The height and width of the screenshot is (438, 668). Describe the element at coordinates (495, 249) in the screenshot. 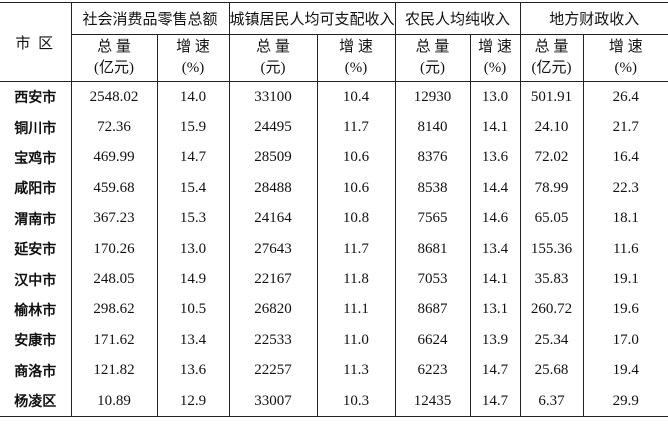

I see `cell-value: 13.4` at that location.